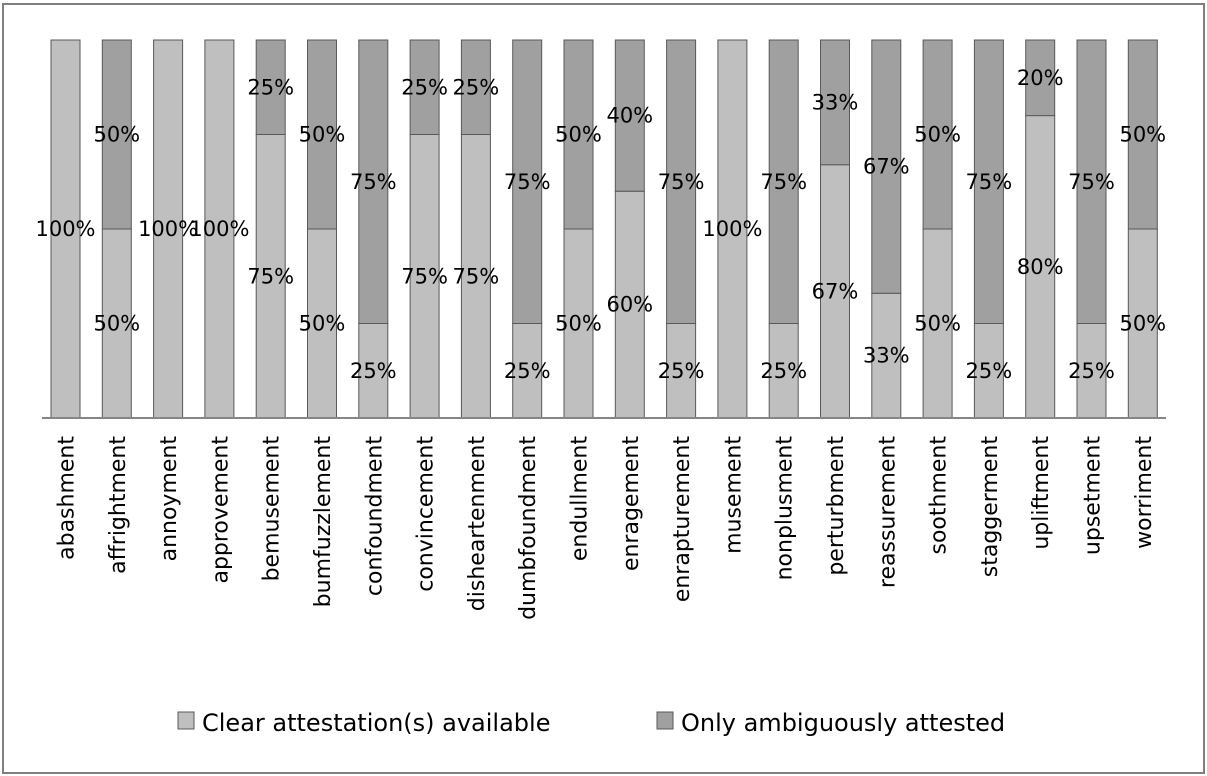 This screenshot has width=1207, height=776. Describe the element at coordinates (836, 506) in the screenshot. I see `category-label-perturbment: perturbment` at that location.